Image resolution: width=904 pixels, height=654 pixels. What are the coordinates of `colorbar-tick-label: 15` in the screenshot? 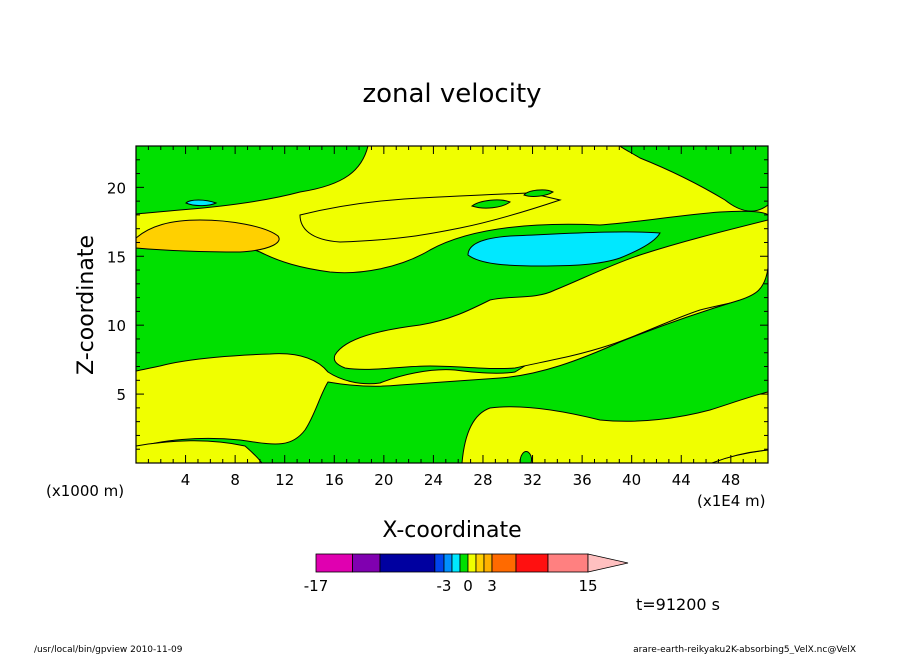 It's located at (587, 586).